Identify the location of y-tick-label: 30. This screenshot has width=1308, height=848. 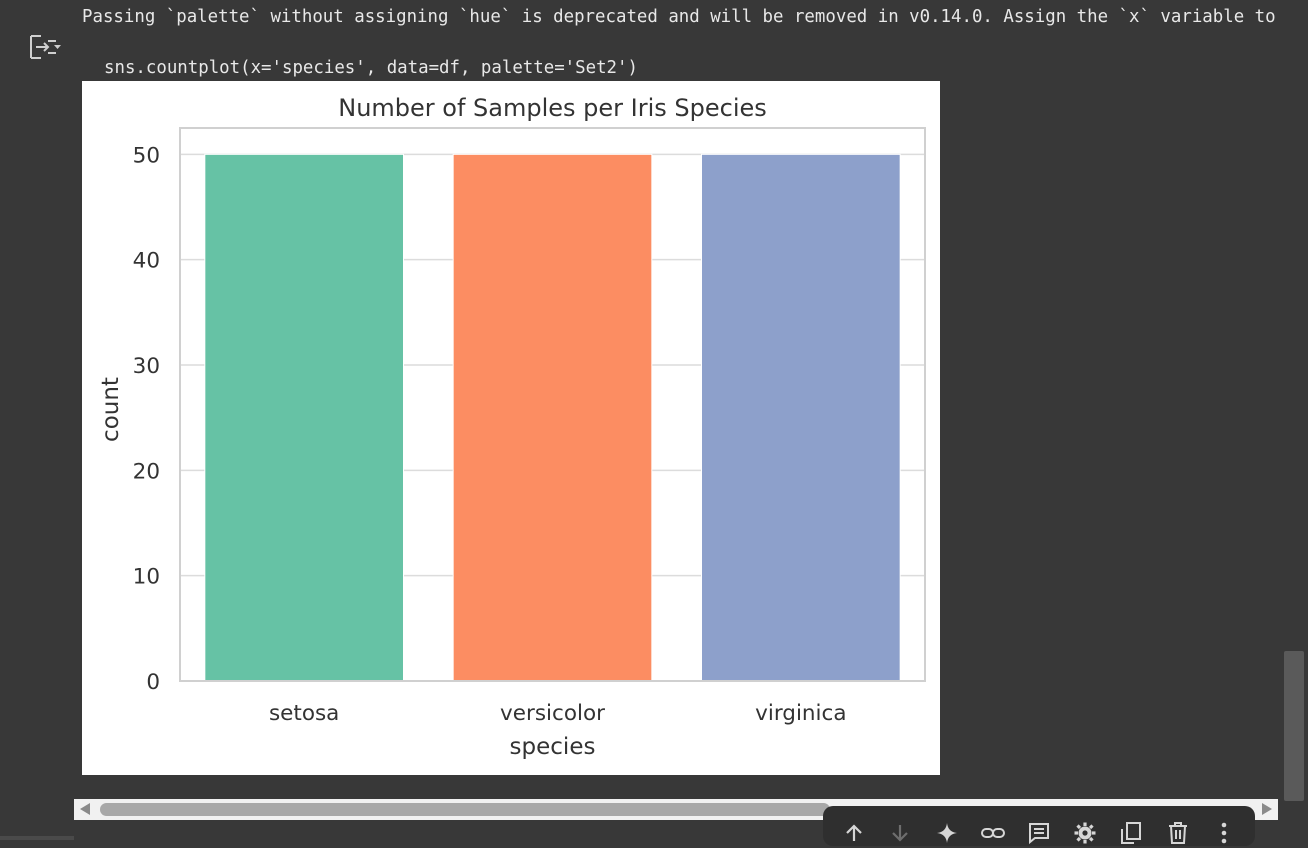
(146, 366).